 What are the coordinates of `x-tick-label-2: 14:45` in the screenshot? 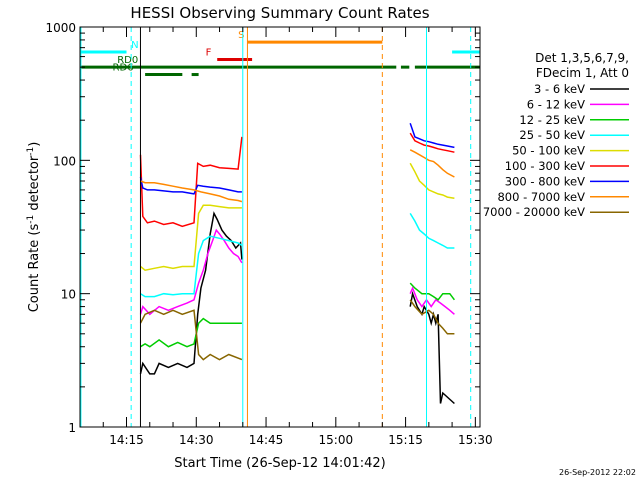 It's located at (266, 440).